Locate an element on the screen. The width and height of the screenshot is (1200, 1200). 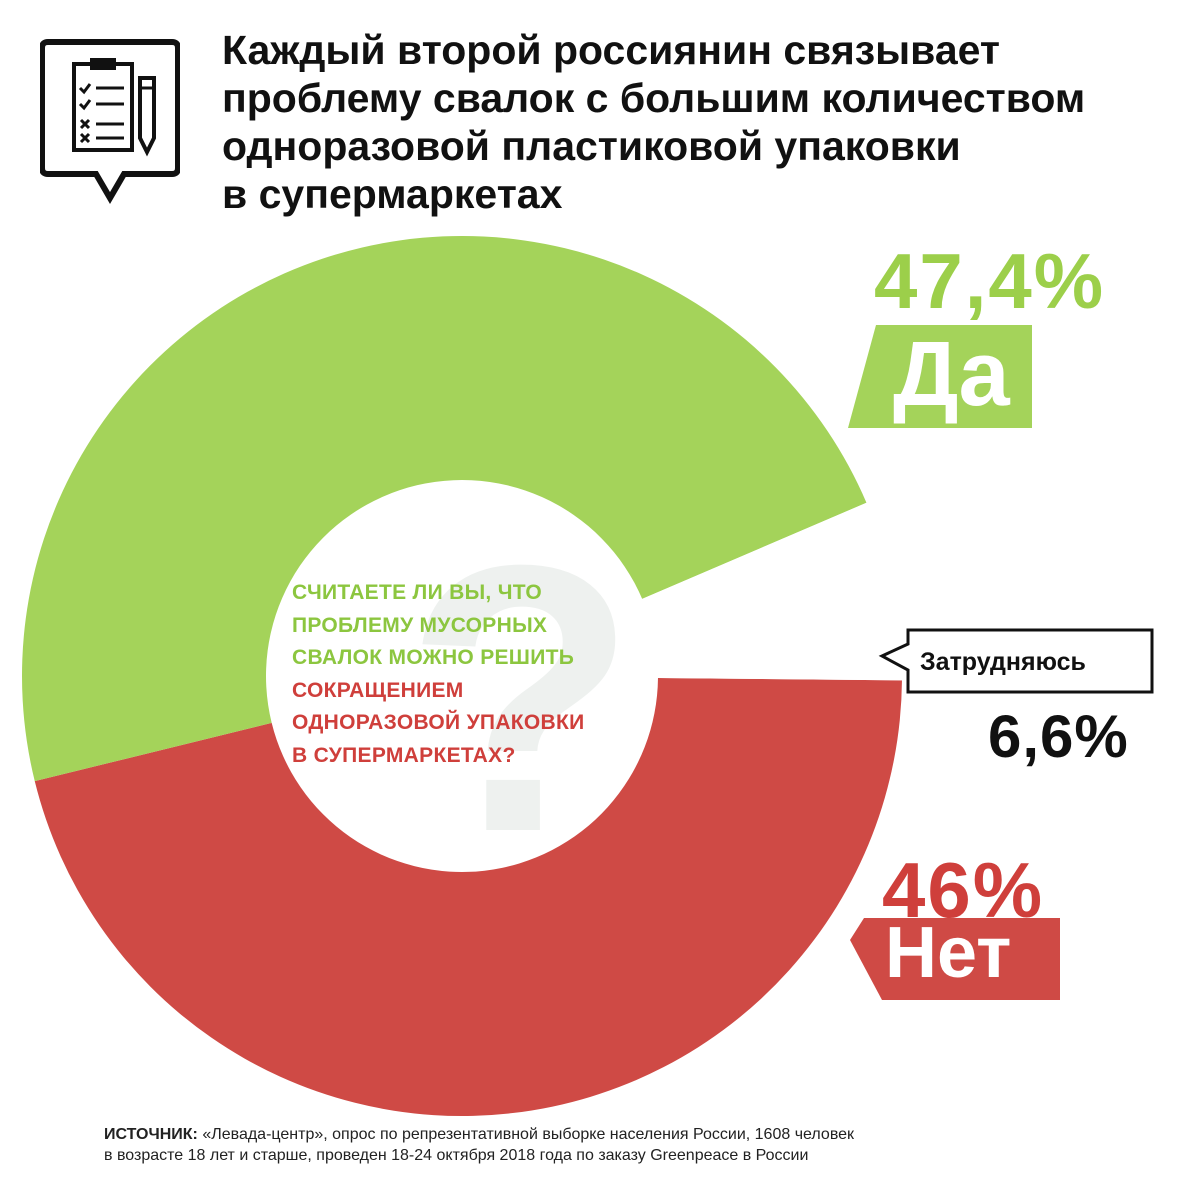
question-line-5: ОДНОРАЗОВОЙ УПАКОВКИ is located at coordinates (438, 722).